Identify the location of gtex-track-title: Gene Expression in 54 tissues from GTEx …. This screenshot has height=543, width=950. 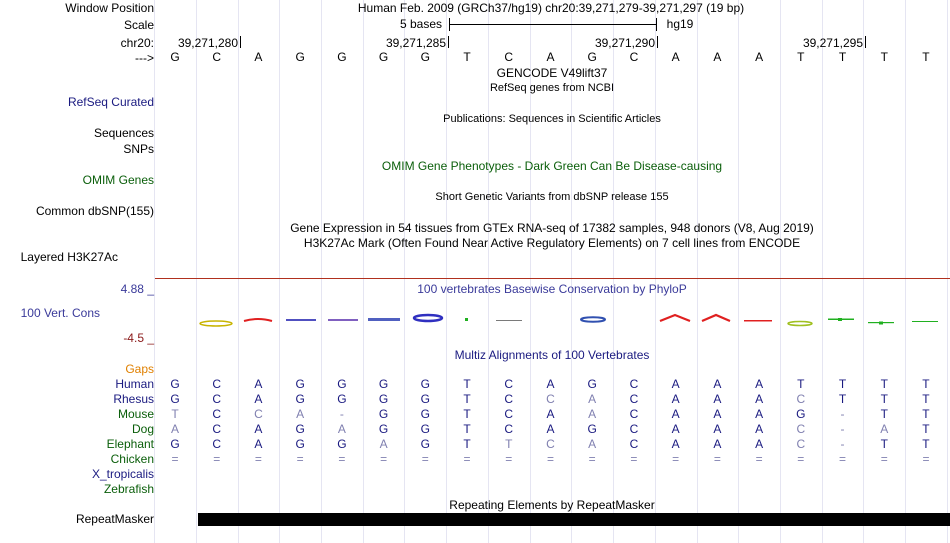
(552, 228).